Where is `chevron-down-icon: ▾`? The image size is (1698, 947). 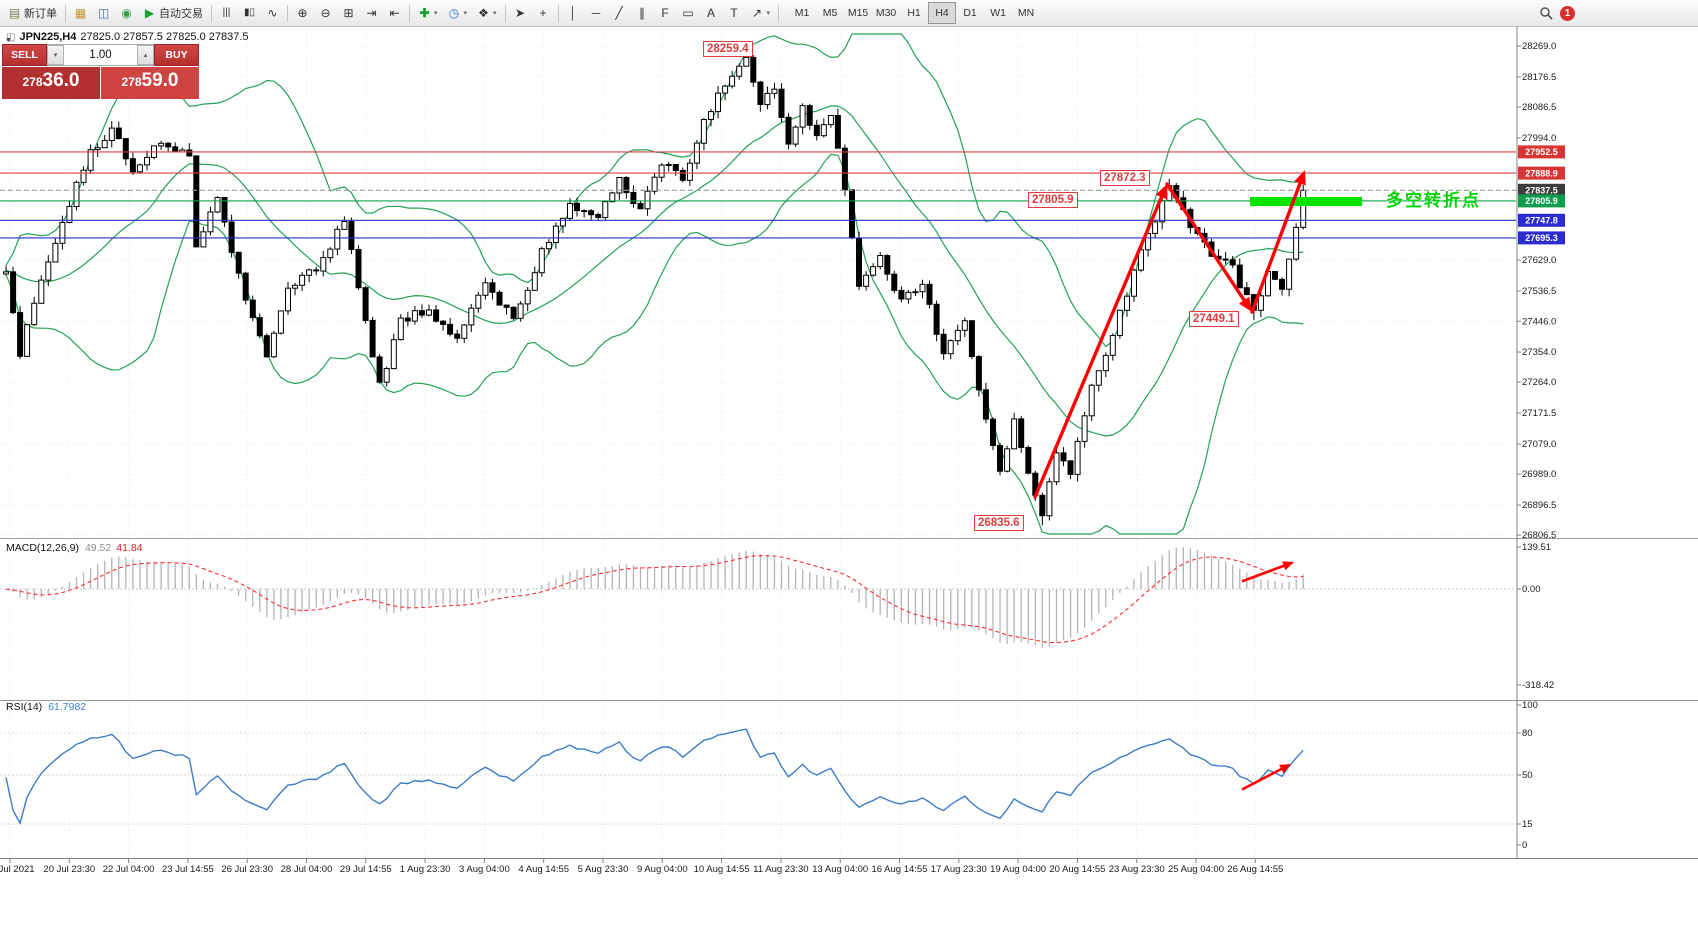
chevron-down-icon: ▾ is located at coordinates (768, 13).